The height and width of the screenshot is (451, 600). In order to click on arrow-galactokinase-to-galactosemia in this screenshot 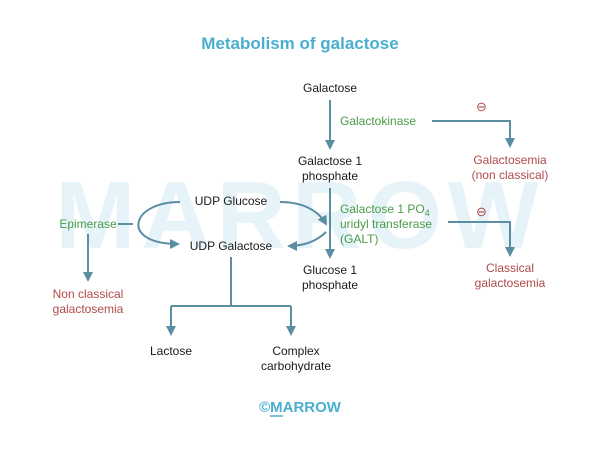, I will do `click(471, 133)`.